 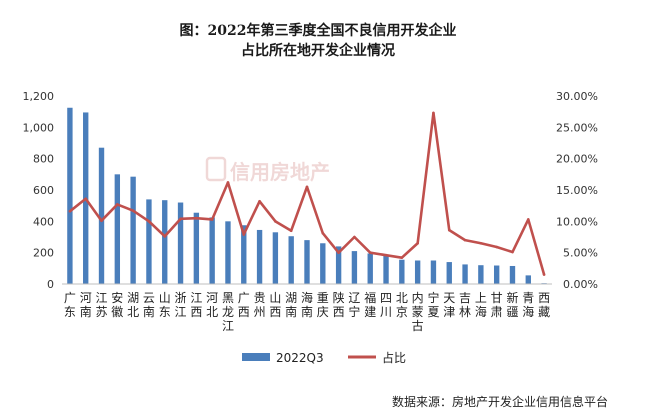 I want to click on category-label-29: 青海, so click(x=528, y=305).